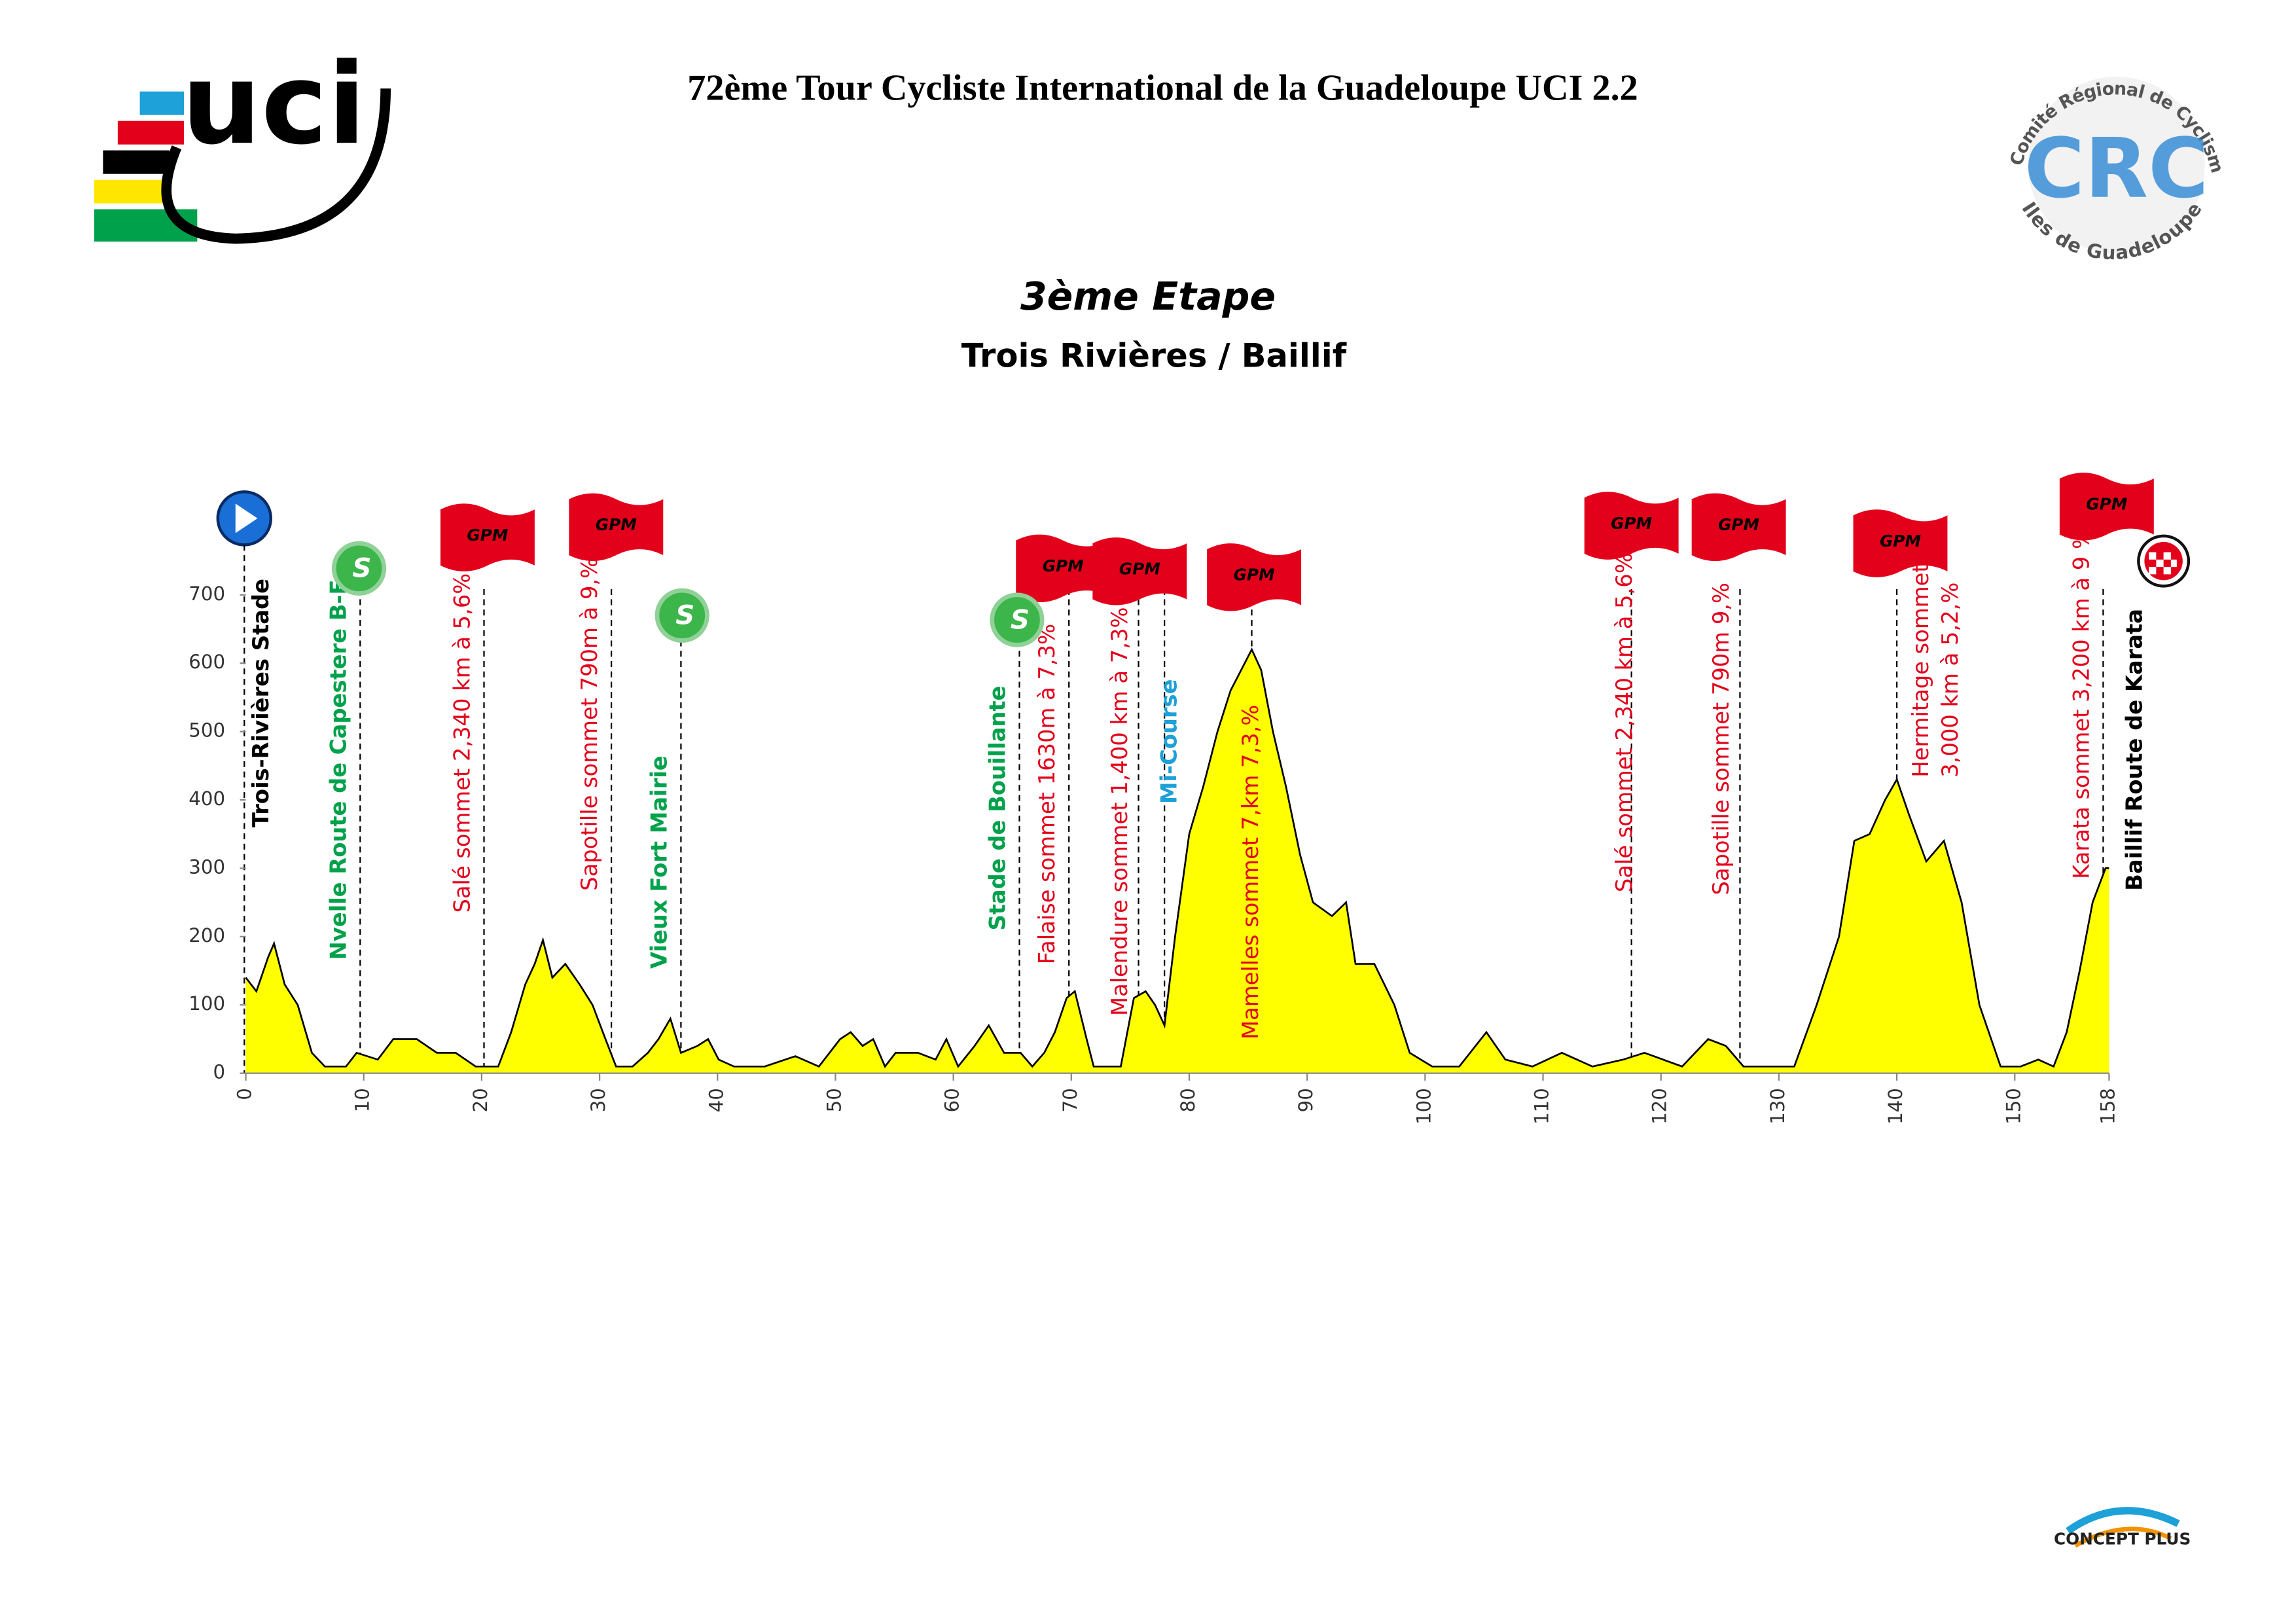  I want to click on x-tick-label: 40, so click(716, 1100).